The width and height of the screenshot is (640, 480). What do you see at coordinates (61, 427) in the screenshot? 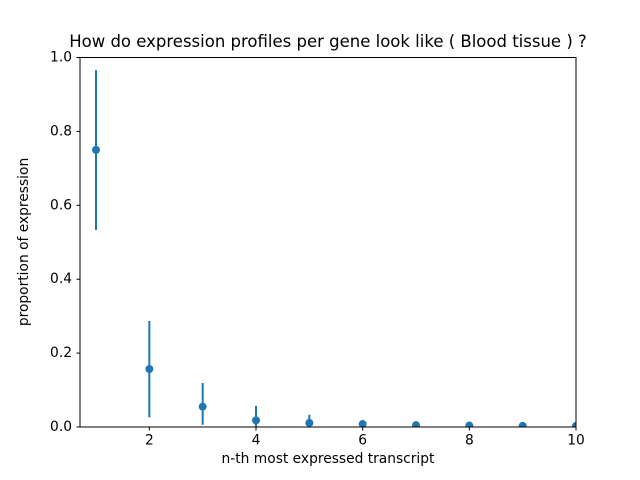
I see `y-tick-label: 0.0` at bounding box center [61, 427].